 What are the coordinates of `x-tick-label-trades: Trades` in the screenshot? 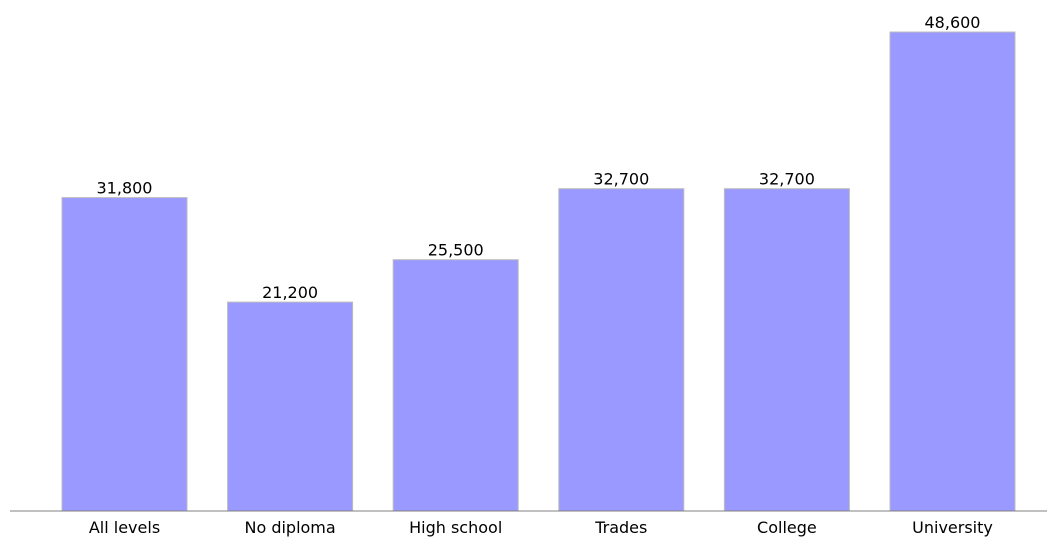 It's located at (620, 527).